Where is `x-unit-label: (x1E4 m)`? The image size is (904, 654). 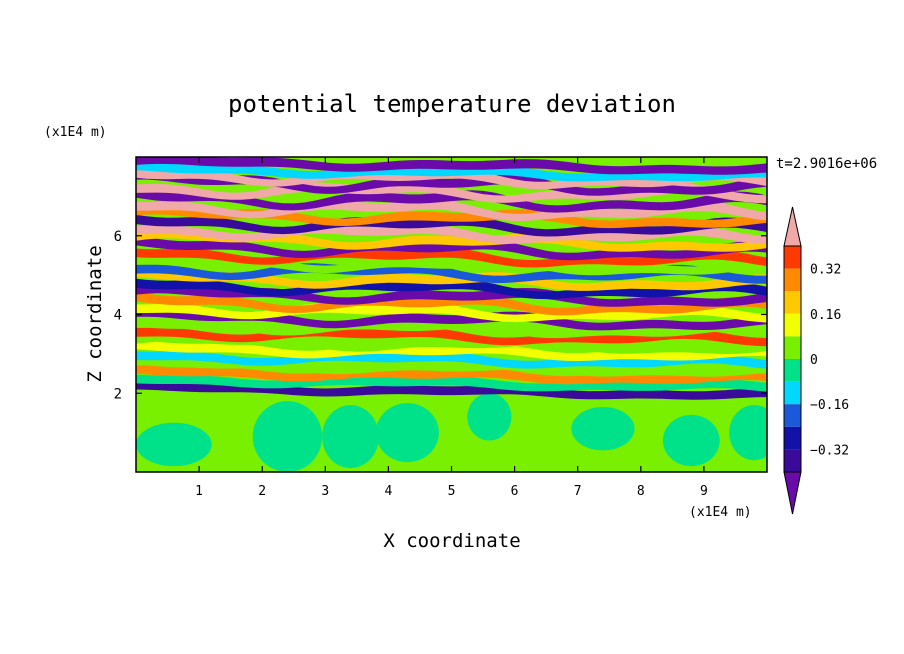
x-unit-label: (x1E4 m) is located at coordinates (720, 512).